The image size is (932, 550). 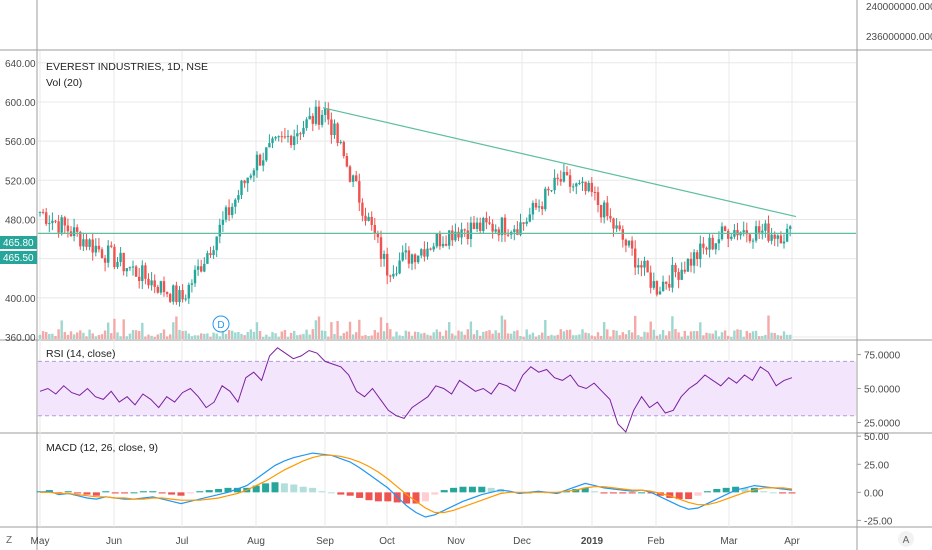 I want to click on price-tag-lower: 465.50, so click(x=18, y=257).